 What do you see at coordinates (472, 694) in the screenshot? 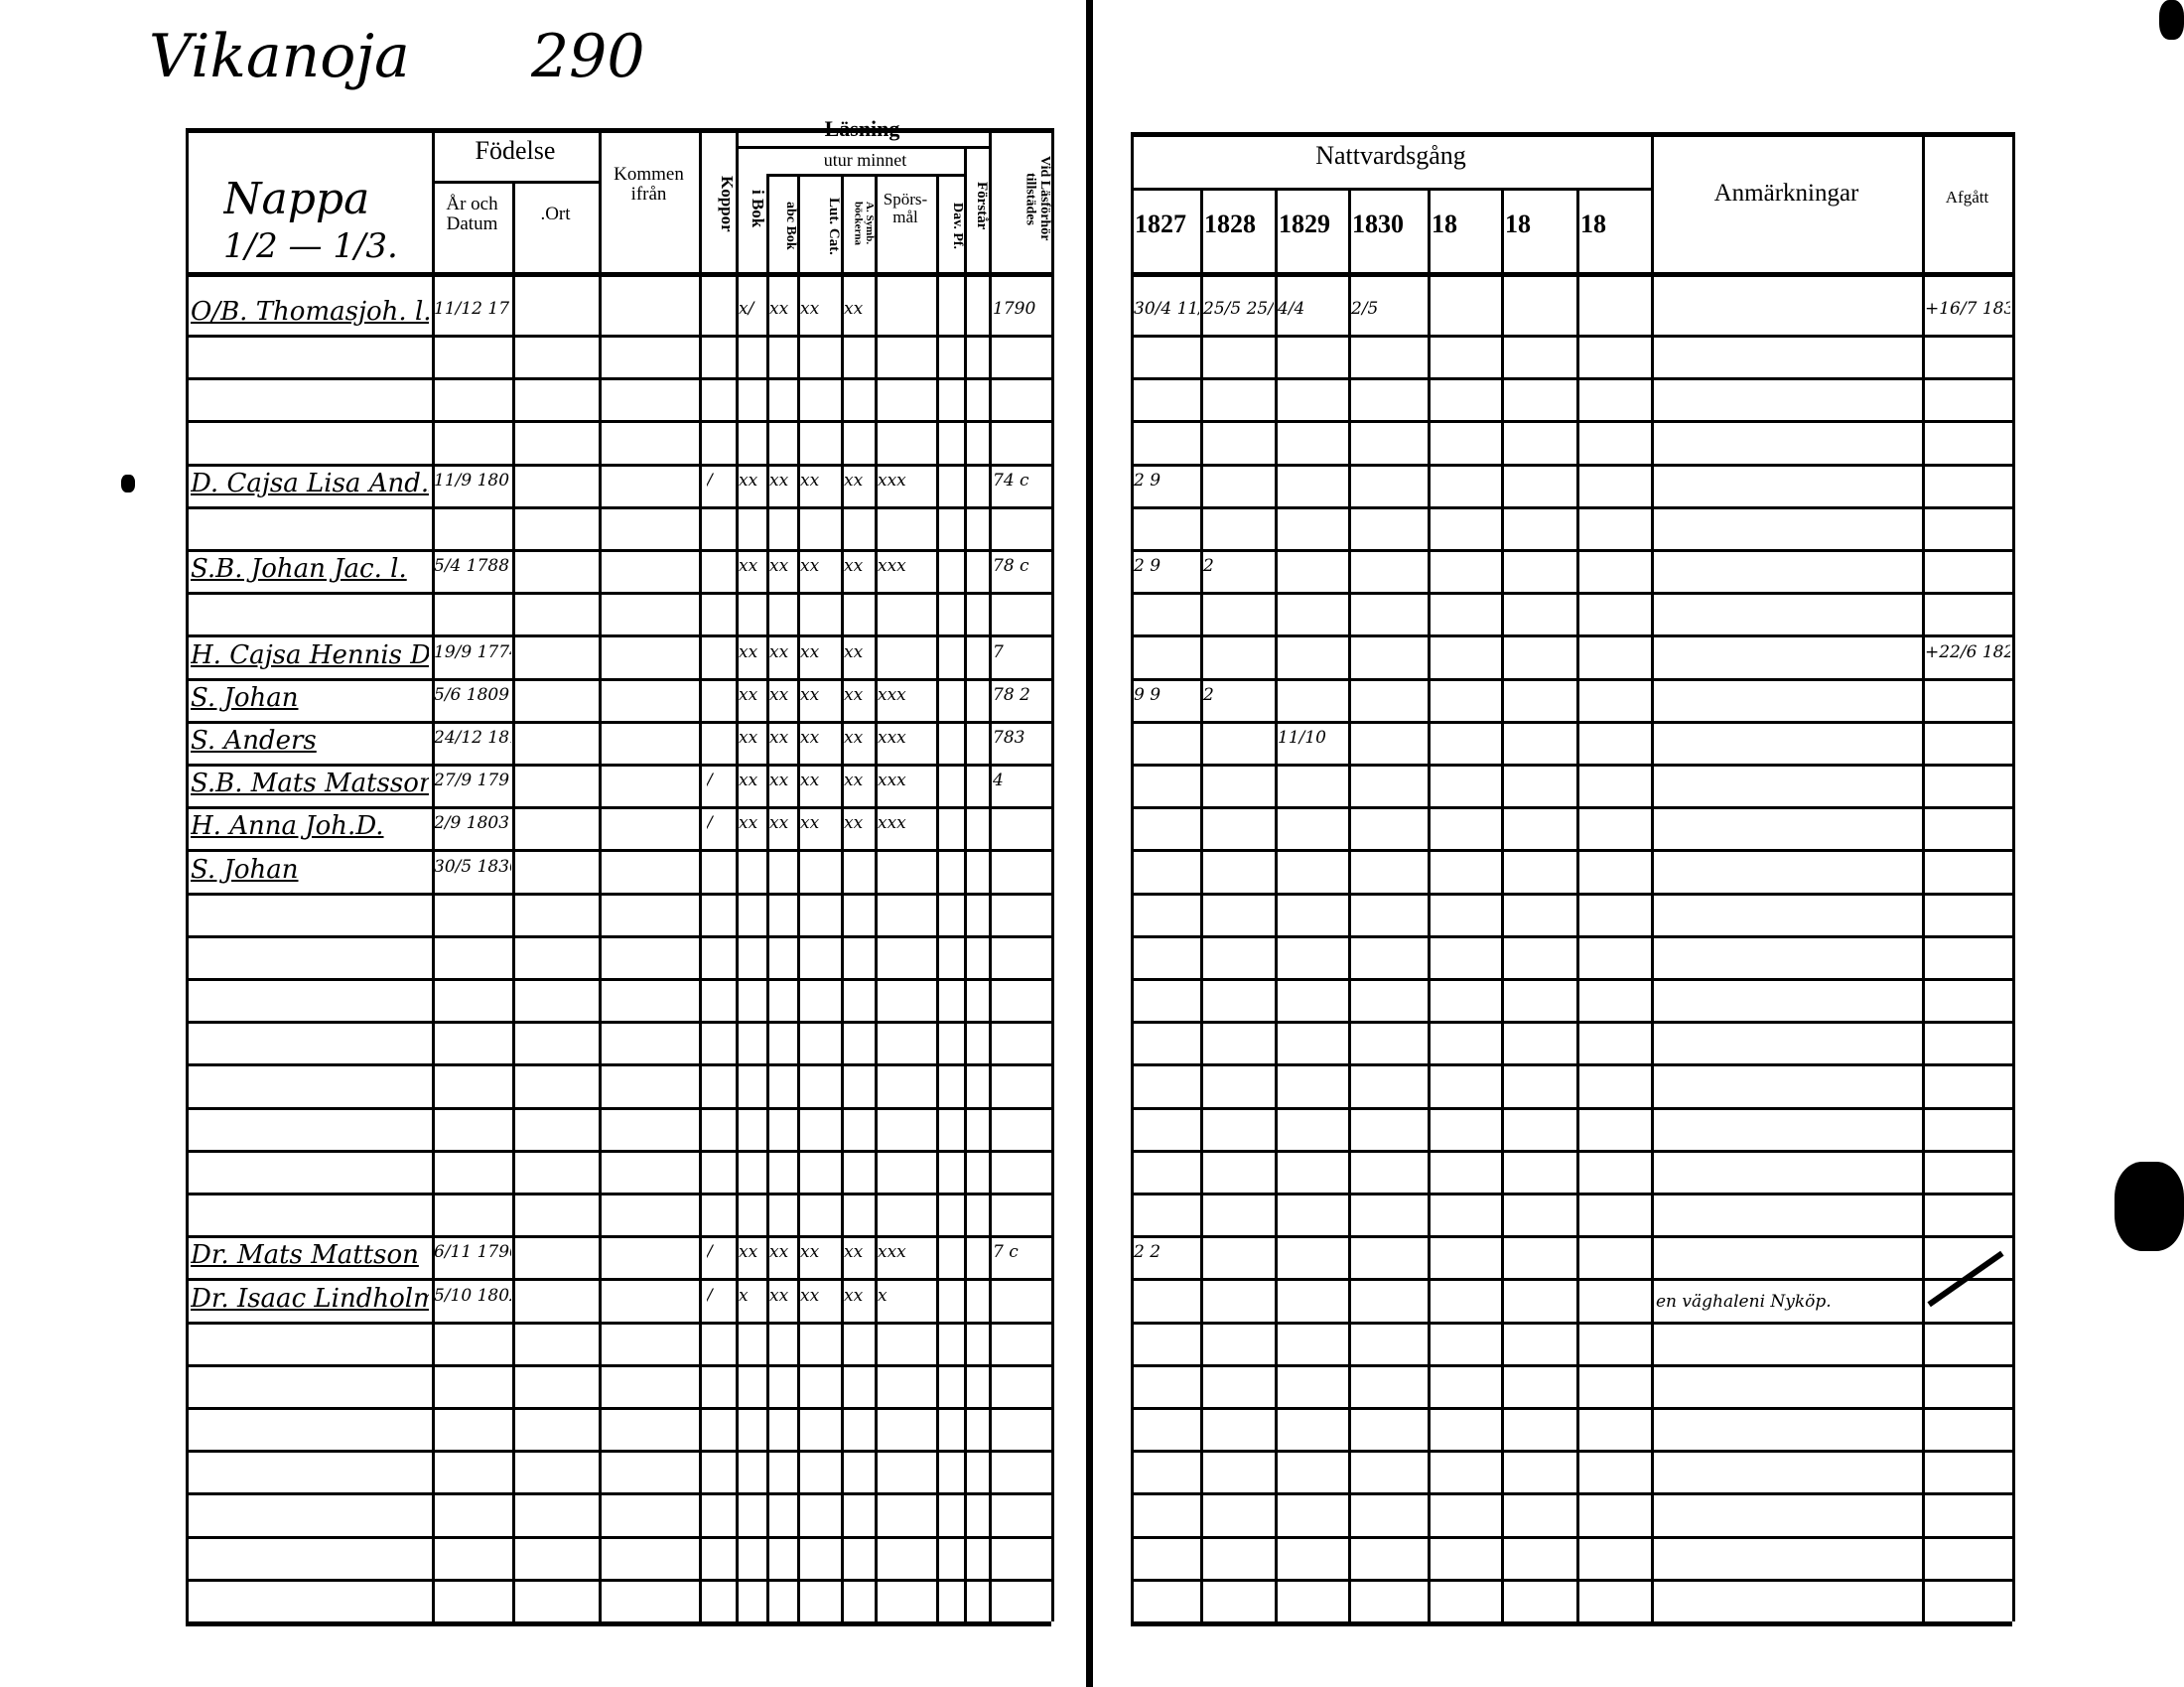
I see `birth-date: 5/6 1809` at bounding box center [472, 694].